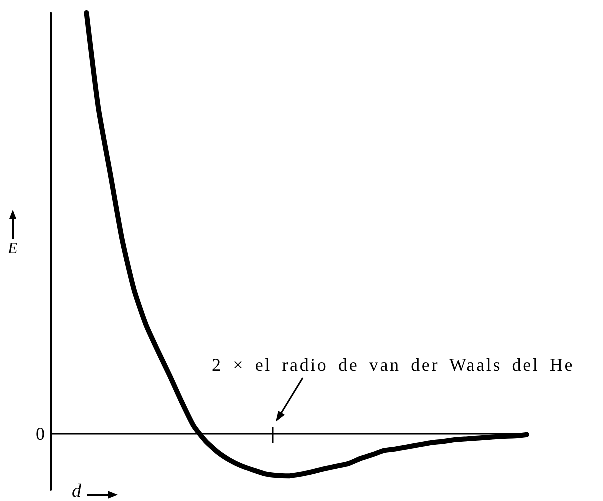  Describe the element at coordinates (40, 434) in the screenshot. I see `ref-line-label: 0` at that location.